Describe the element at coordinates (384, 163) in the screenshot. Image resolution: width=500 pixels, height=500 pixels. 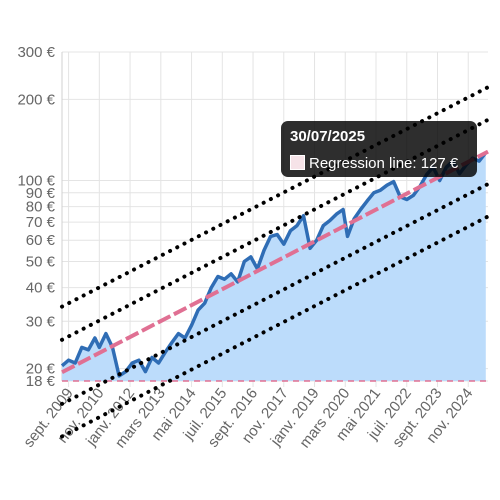
I see `tooltip-label: Regression line: 127 €` at that location.